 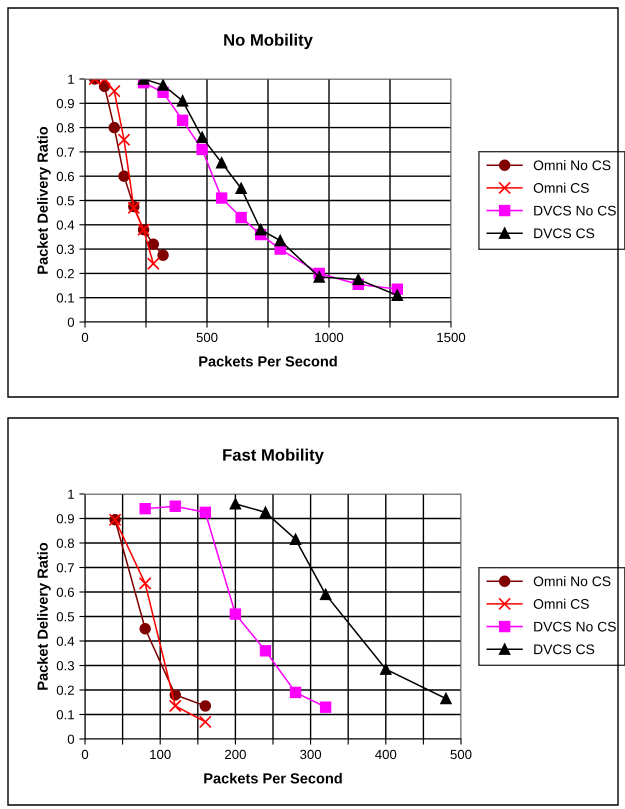 I want to click on x-tick-label: 200, so click(x=235, y=755).